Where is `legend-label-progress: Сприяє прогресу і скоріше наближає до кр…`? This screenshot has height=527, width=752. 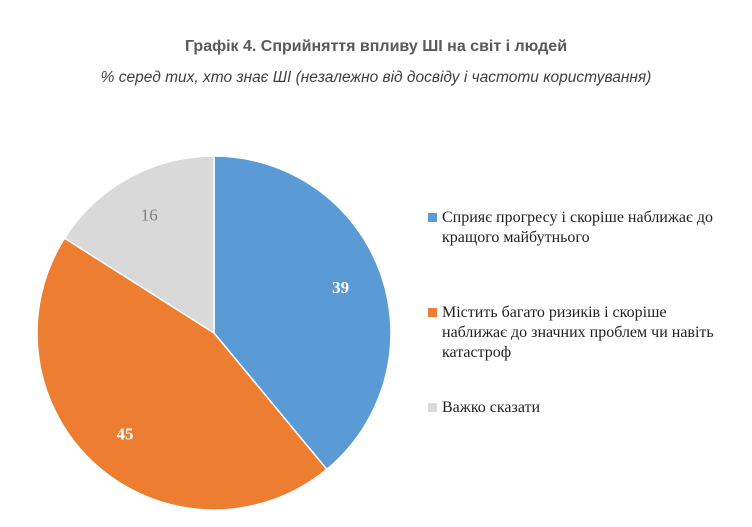 legend-label-progress: Сприяє прогресу і скоріше наближає до кр… is located at coordinates (578, 227).